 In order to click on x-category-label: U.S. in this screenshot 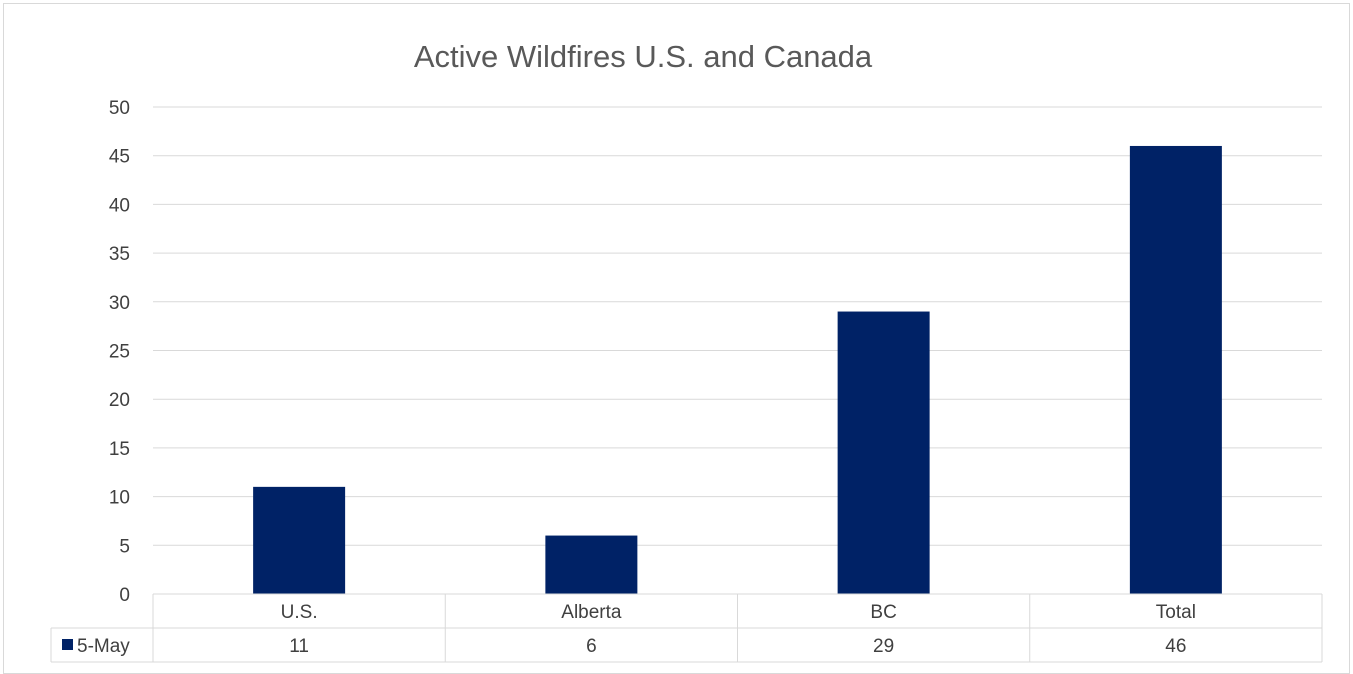, I will do `click(299, 612)`.